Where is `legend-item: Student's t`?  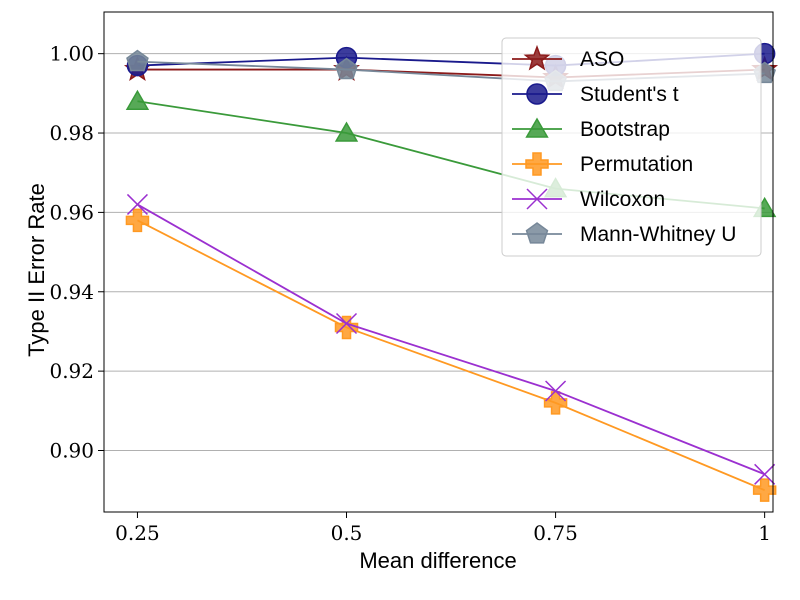 legend-item: Student's t is located at coordinates (595, 94).